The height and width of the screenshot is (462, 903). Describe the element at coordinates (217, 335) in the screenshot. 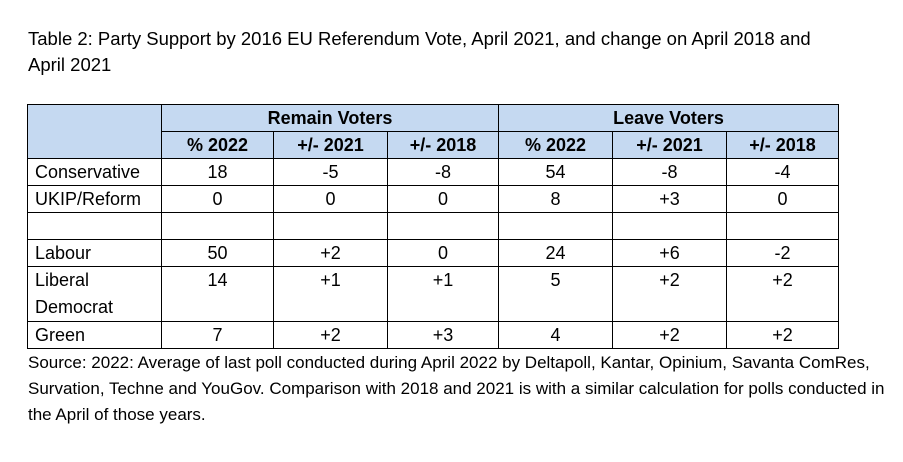

I see `table-cell: 7` at that location.